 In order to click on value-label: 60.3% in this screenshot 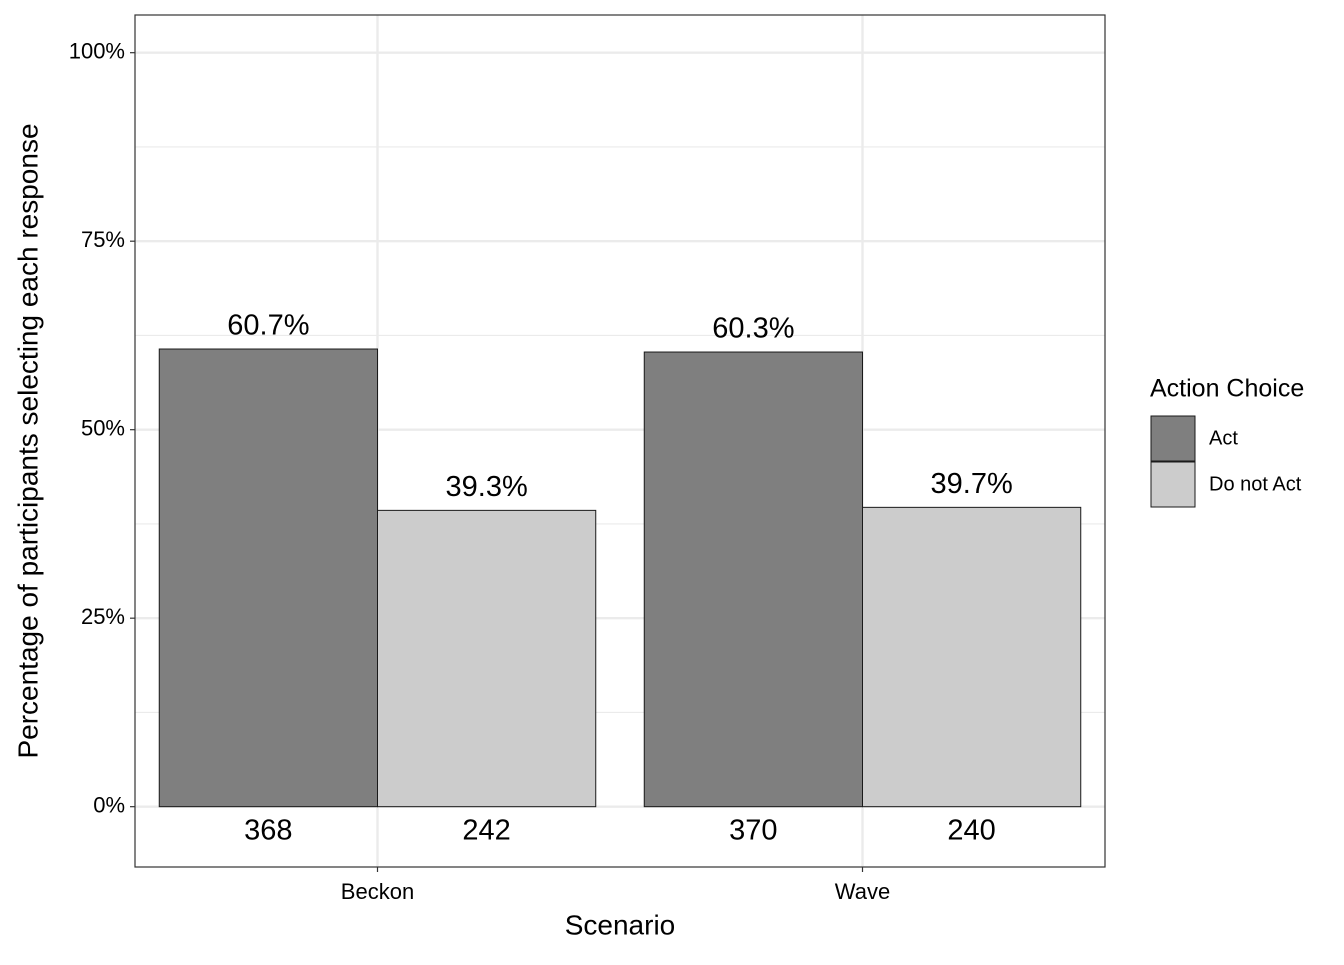, I will do `click(753, 329)`.